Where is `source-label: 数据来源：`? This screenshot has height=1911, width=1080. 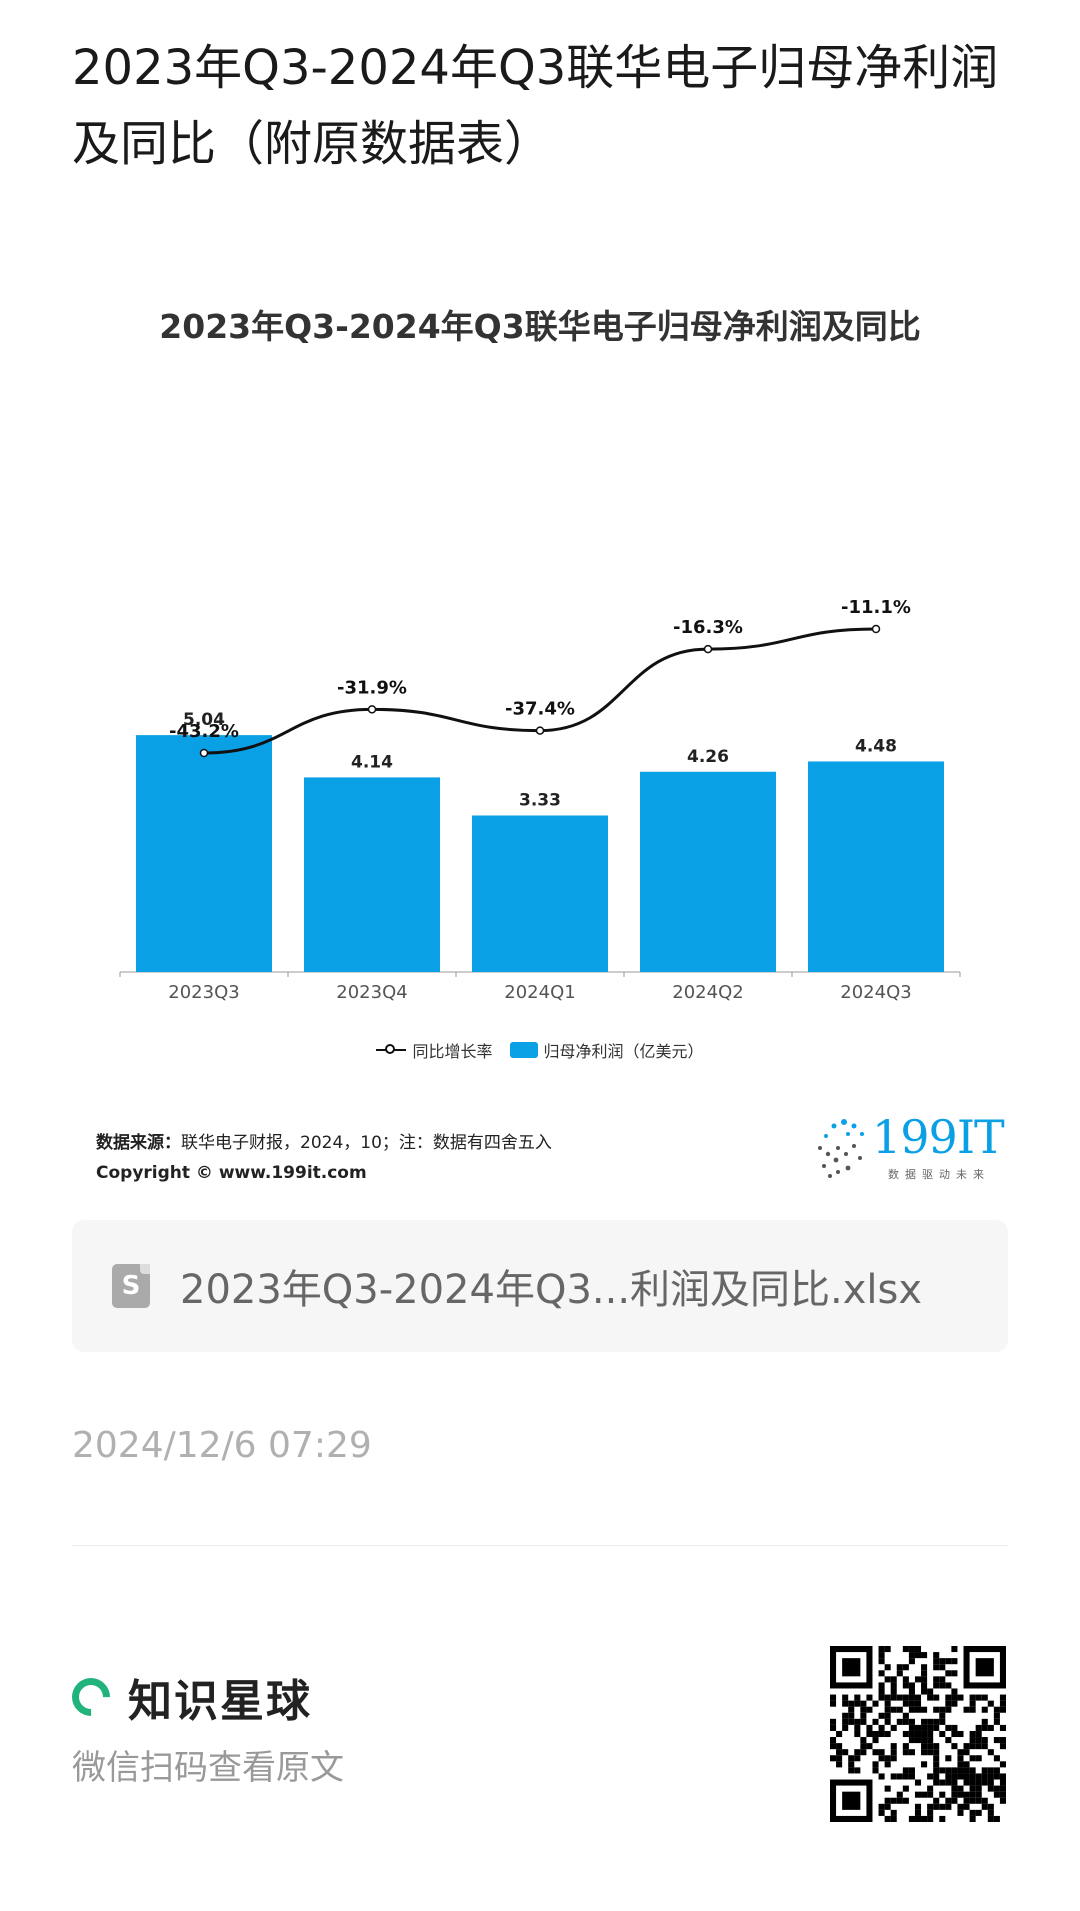
source-label: 数据来源： is located at coordinates (138, 1143).